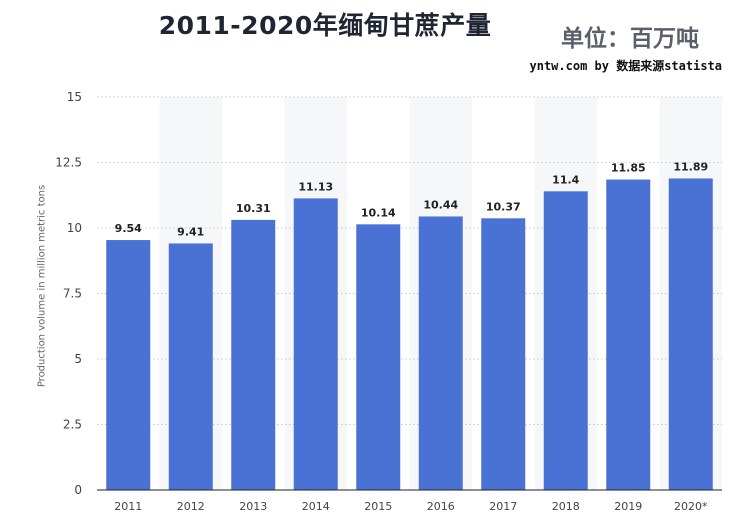 This screenshot has height=525, width=732. I want to click on y-tick-label: 0, so click(78, 490).